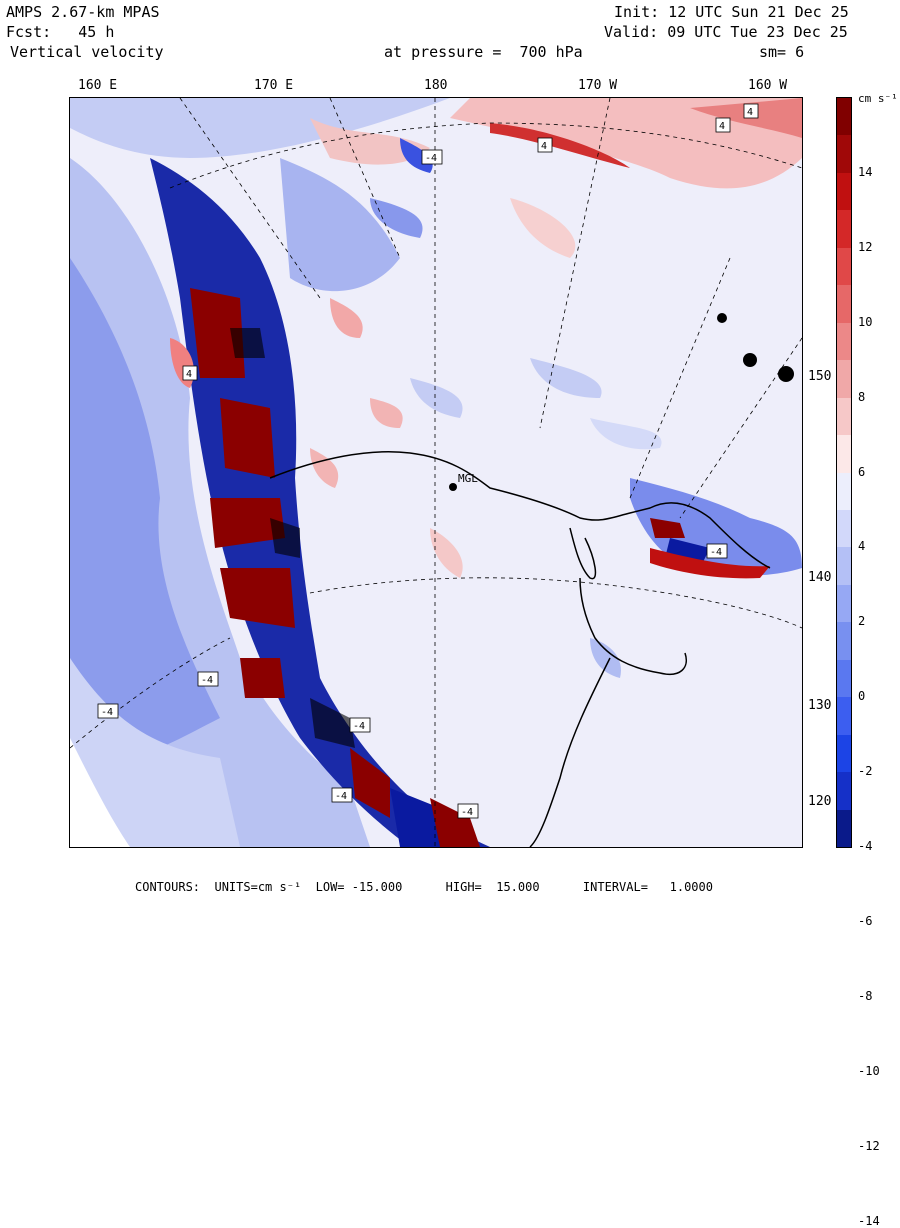  What do you see at coordinates (865, 920) in the screenshot?
I see `colorbar-tick: -6` at bounding box center [865, 920].